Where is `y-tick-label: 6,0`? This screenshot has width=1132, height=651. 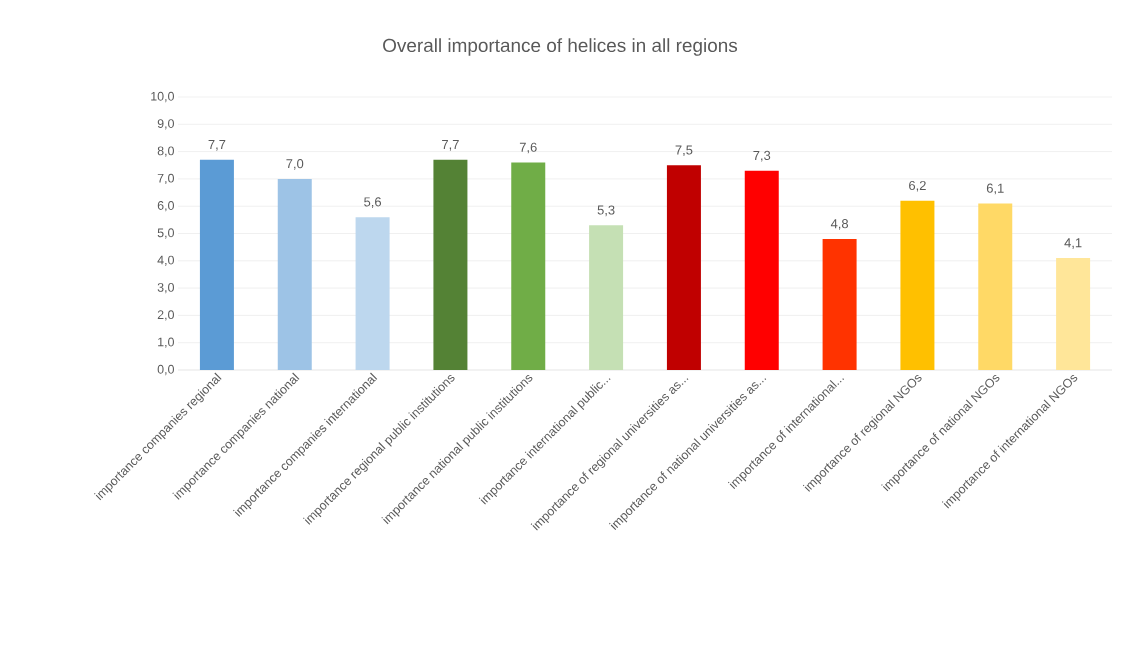 y-tick-label: 6,0 is located at coordinates (165, 206).